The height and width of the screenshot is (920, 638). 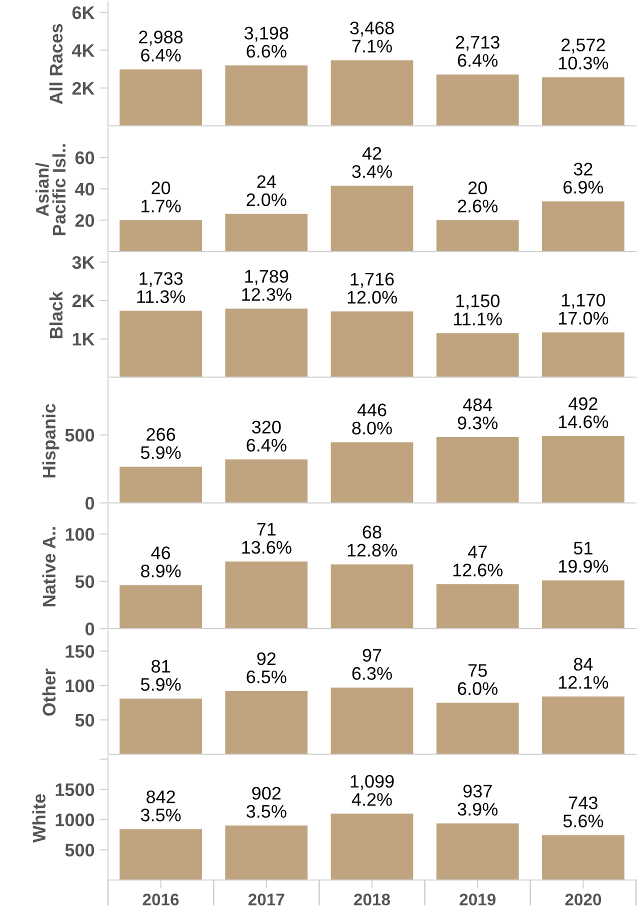 What do you see at coordinates (83, 339) in the screenshot?
I see `y-tick-label: 1K` at bounding box center [83, 339].